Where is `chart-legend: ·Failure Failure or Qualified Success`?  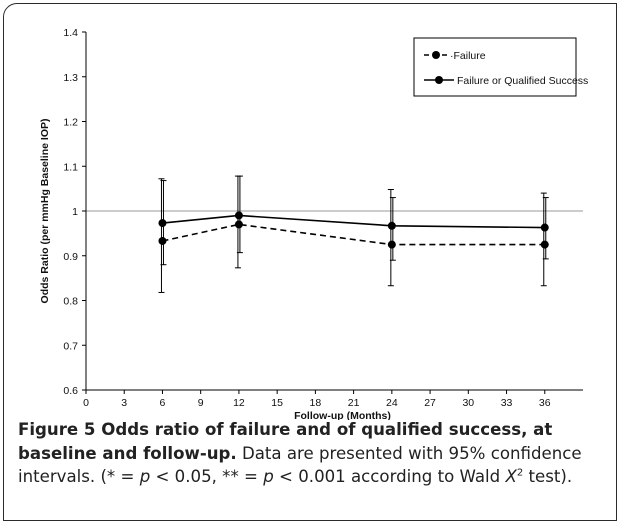 chart-legend: ·Failure Failure or Qualified Success is located at coordinates (500, 67).